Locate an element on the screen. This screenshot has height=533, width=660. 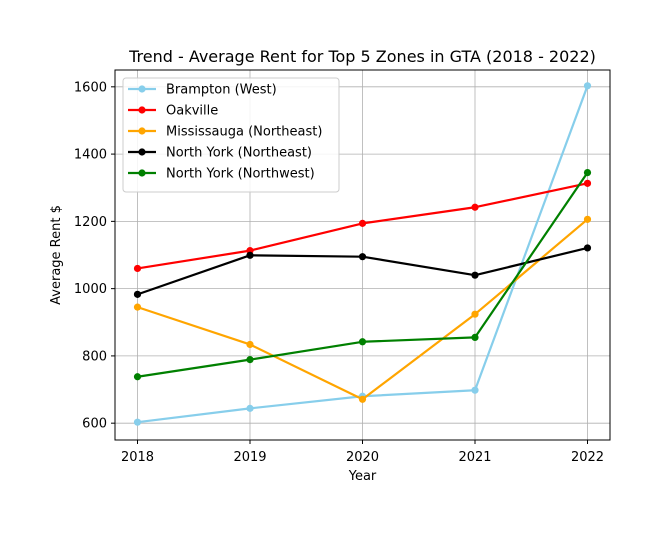
x-tick-label: 2018 is located at coordinates (137, 457).